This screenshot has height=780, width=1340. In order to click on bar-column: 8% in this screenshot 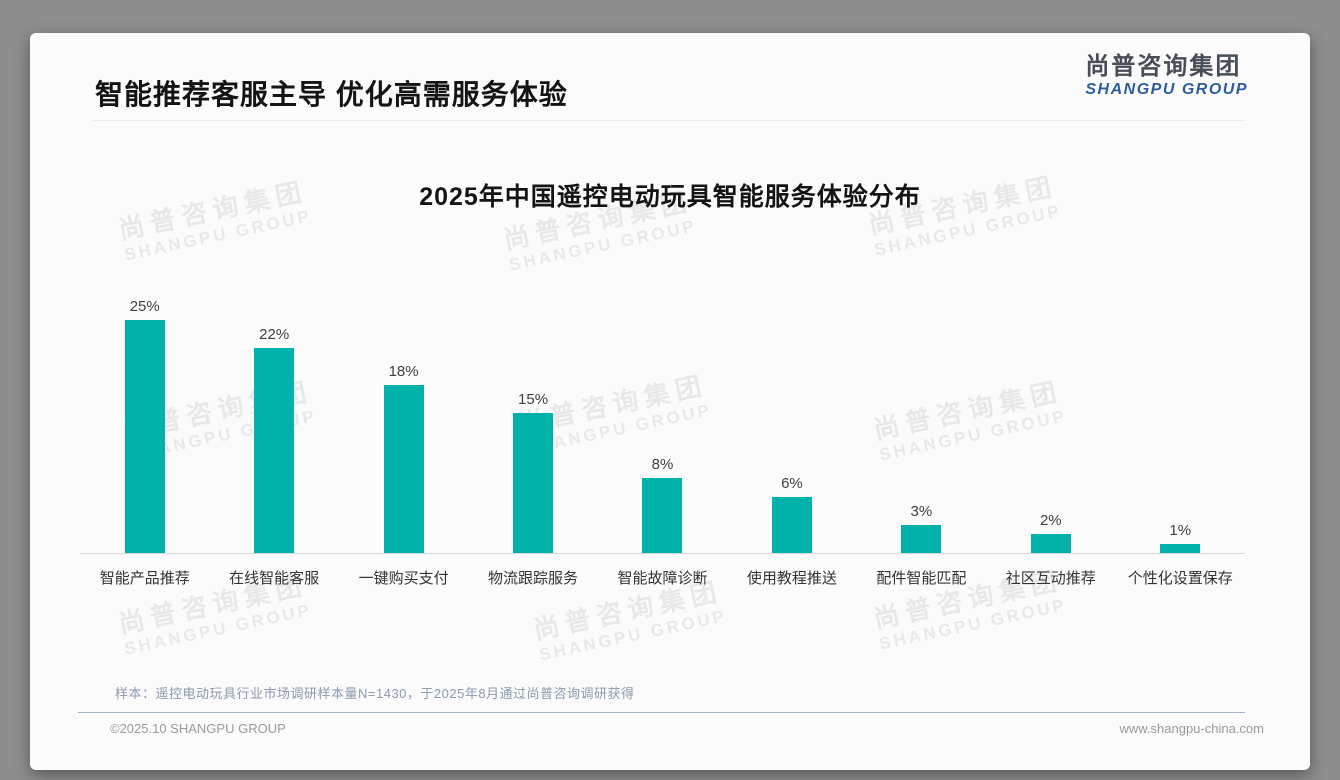, I will do `click(662, 504)`.